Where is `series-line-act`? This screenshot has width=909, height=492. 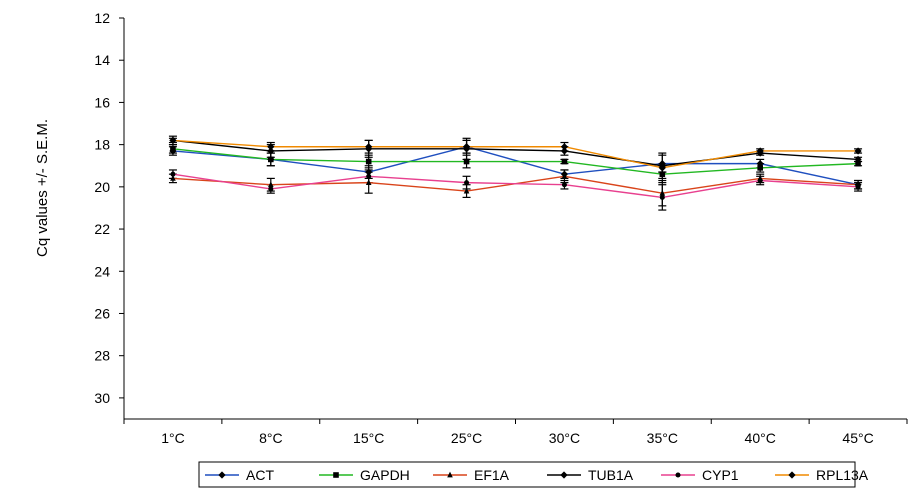 series-line-act is located at coordinates (515, 166).